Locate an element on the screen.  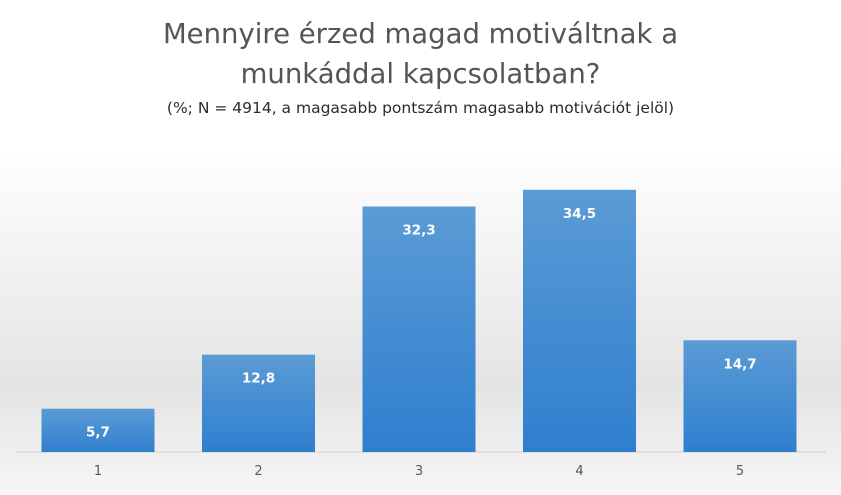
data-label-2: 12,8 is located at coordinates (258, 379).